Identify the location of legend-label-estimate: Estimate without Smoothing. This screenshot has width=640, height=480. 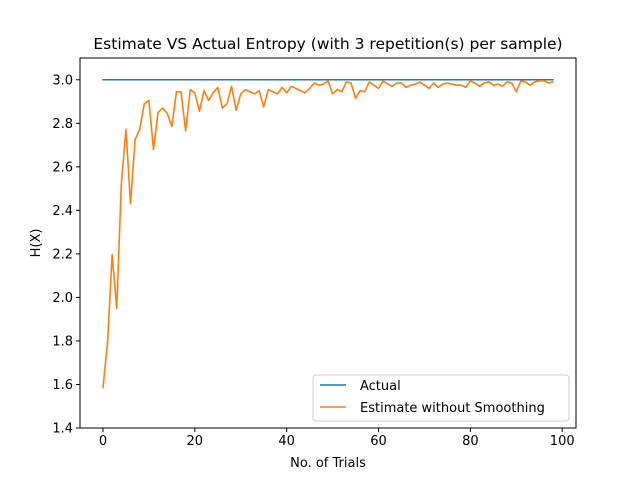
(452, 408).